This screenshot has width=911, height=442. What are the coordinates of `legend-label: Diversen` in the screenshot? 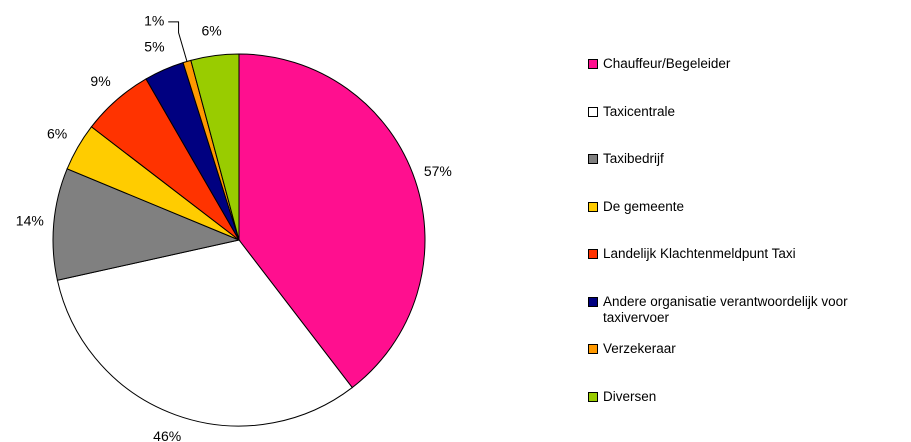 It's located at (630, 396).